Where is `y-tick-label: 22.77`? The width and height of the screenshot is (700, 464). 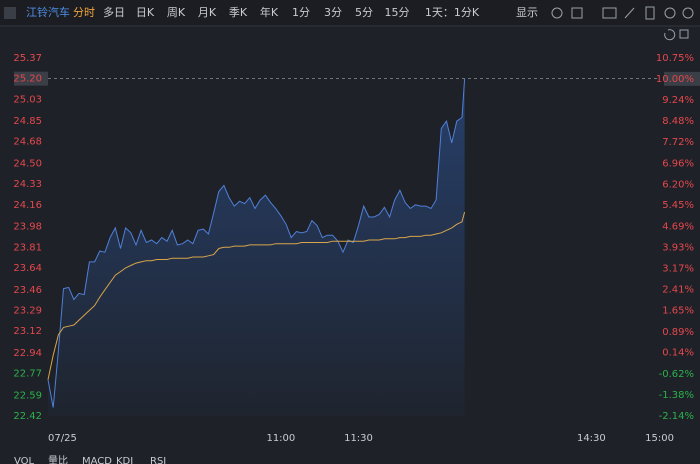 y-tick-label: 22.77 is located at coordinates (27, 374).